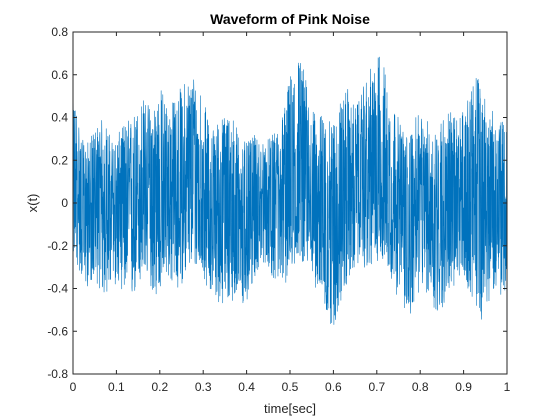  Describe the element at coordinates (64, 203) in the screenshot. I see `y-tick-label: 0` at that location.